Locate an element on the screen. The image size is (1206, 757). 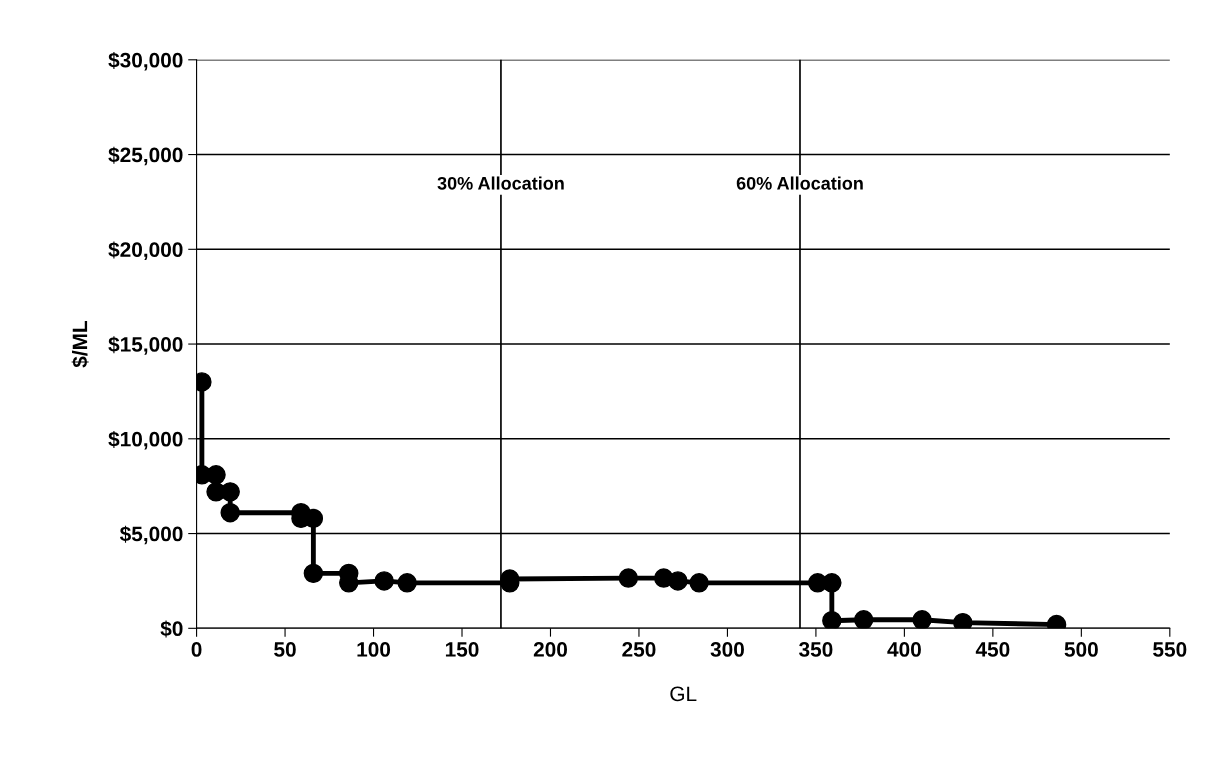
x-tick-label: 500 is located at coordinates (1081, 649).